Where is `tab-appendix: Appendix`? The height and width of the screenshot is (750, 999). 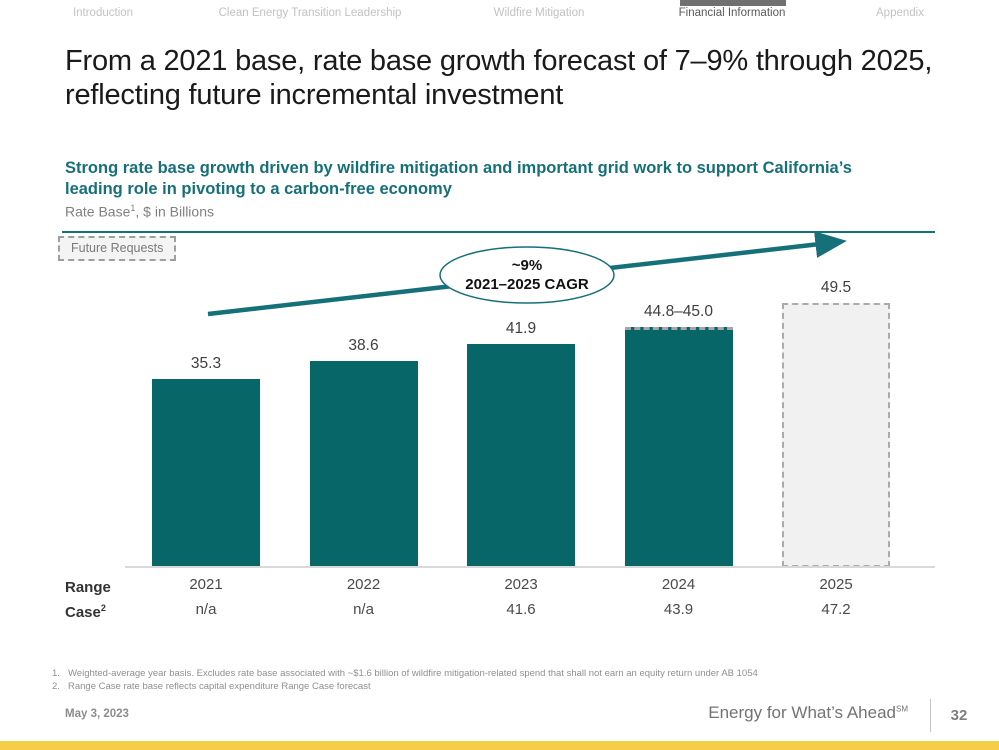 tab-appendix: Appendix is located at coordinates (900, 13).